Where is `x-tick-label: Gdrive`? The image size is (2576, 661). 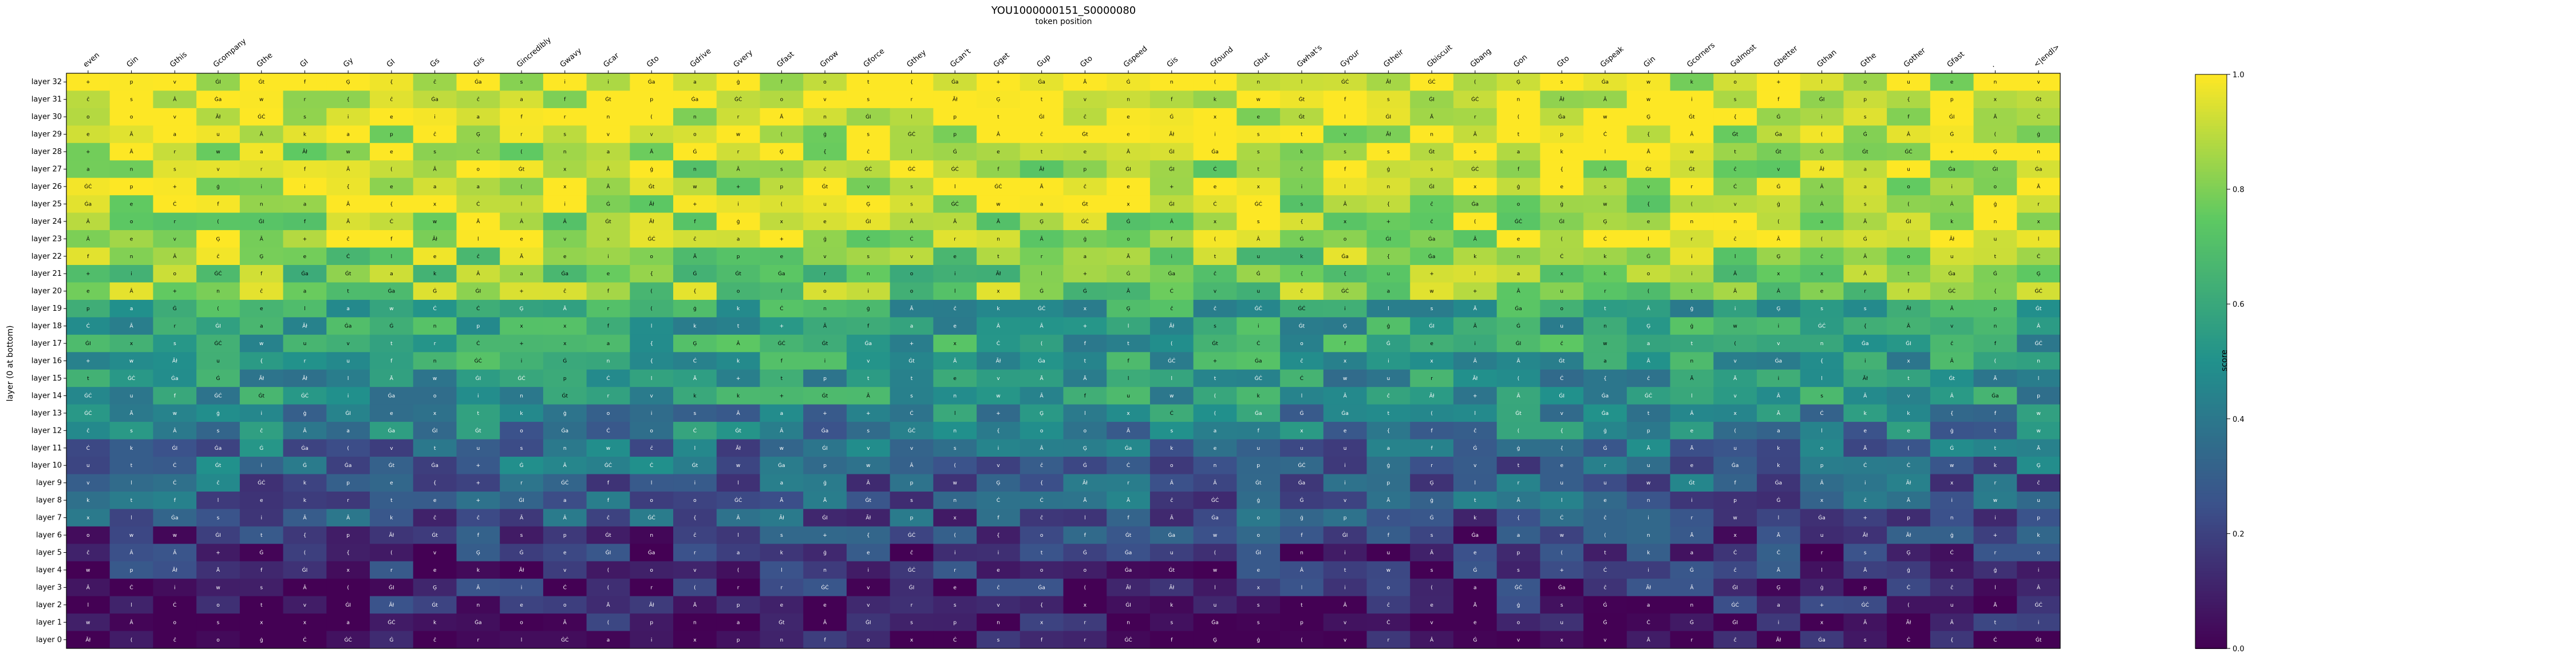
x-tick-label: Gdrive is located at coordinates (701, 58).